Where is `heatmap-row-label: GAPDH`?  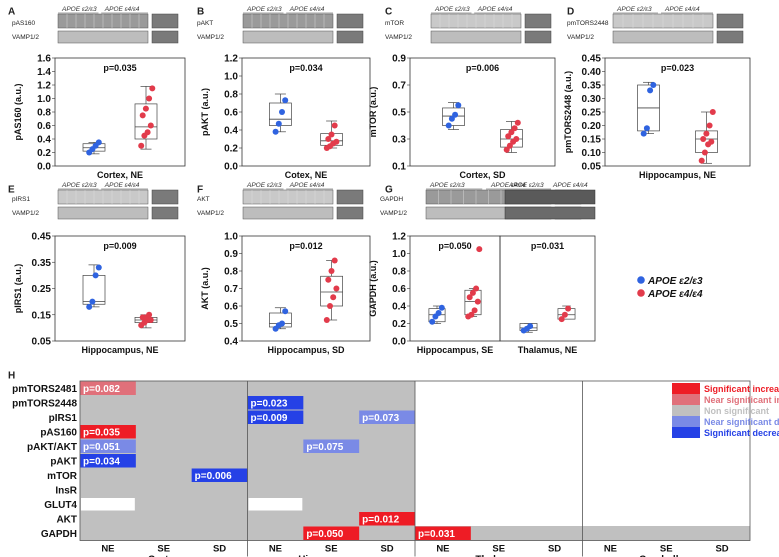
heatmap-row-label: GAPDH is located at coordinates (59, 534).